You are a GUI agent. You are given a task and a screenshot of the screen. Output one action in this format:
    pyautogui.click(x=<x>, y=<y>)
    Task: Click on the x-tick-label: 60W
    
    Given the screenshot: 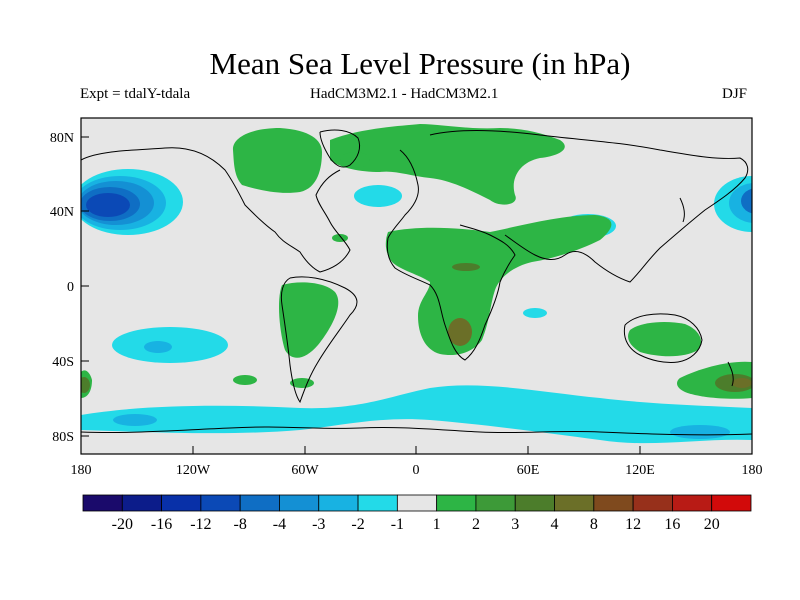 What is the action you would take?
    pyautogui.click(x=305, y=470)
    